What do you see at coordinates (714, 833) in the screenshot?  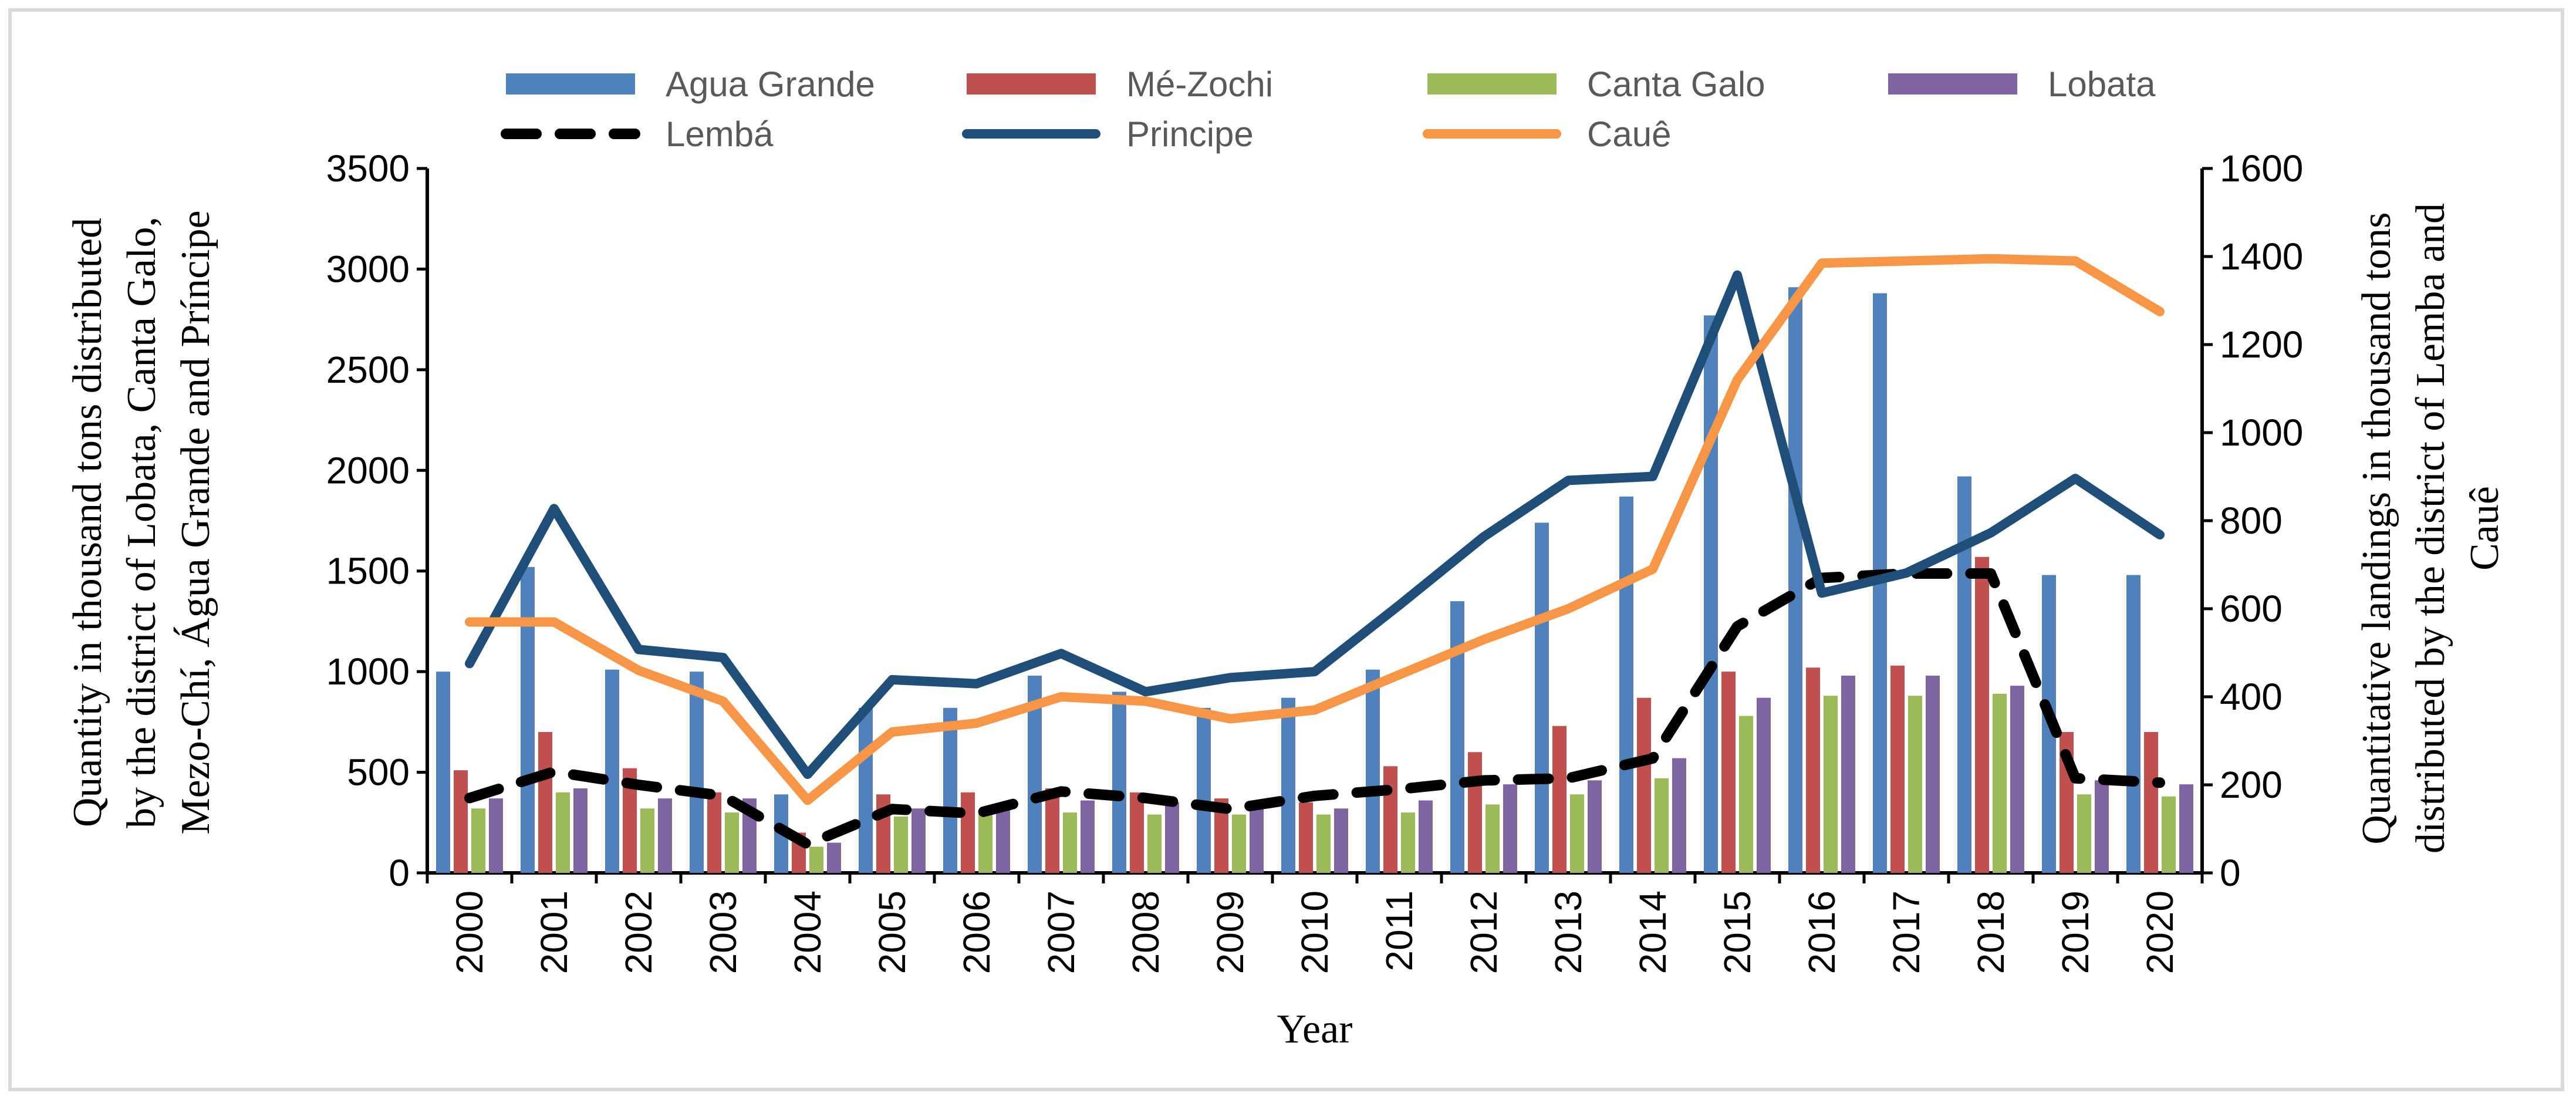 I see `bar-me-zochi-2003` at bounding box center [714, 833].